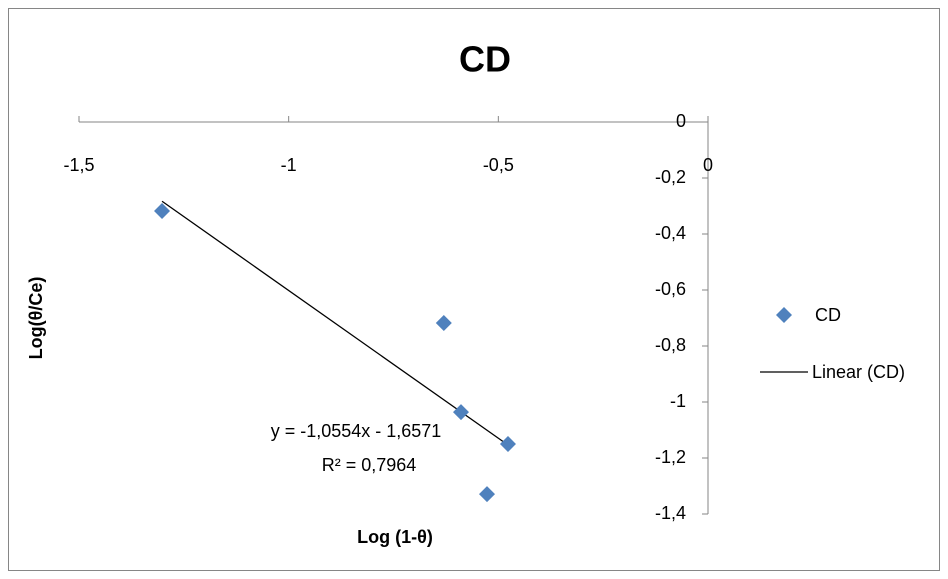 The image size is (948, 579). Describe the element at coordinates (670, 289) in the screenshot. I see `y-tick-label: -0,6` at that location.